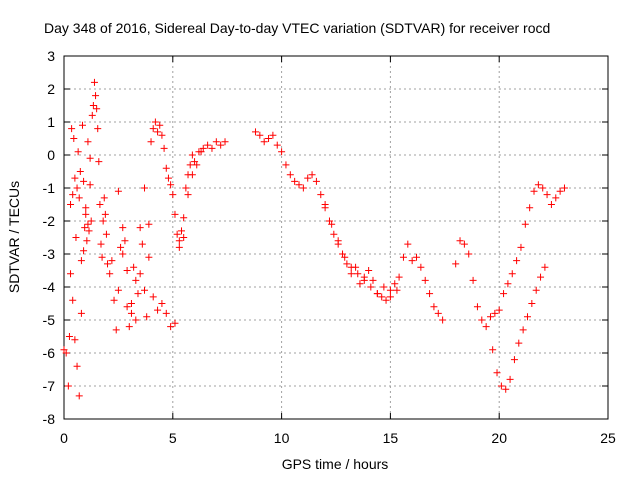 This screenshot has height=480, width=640. I want to click on x-tick-label: 25, so click(608, 438).